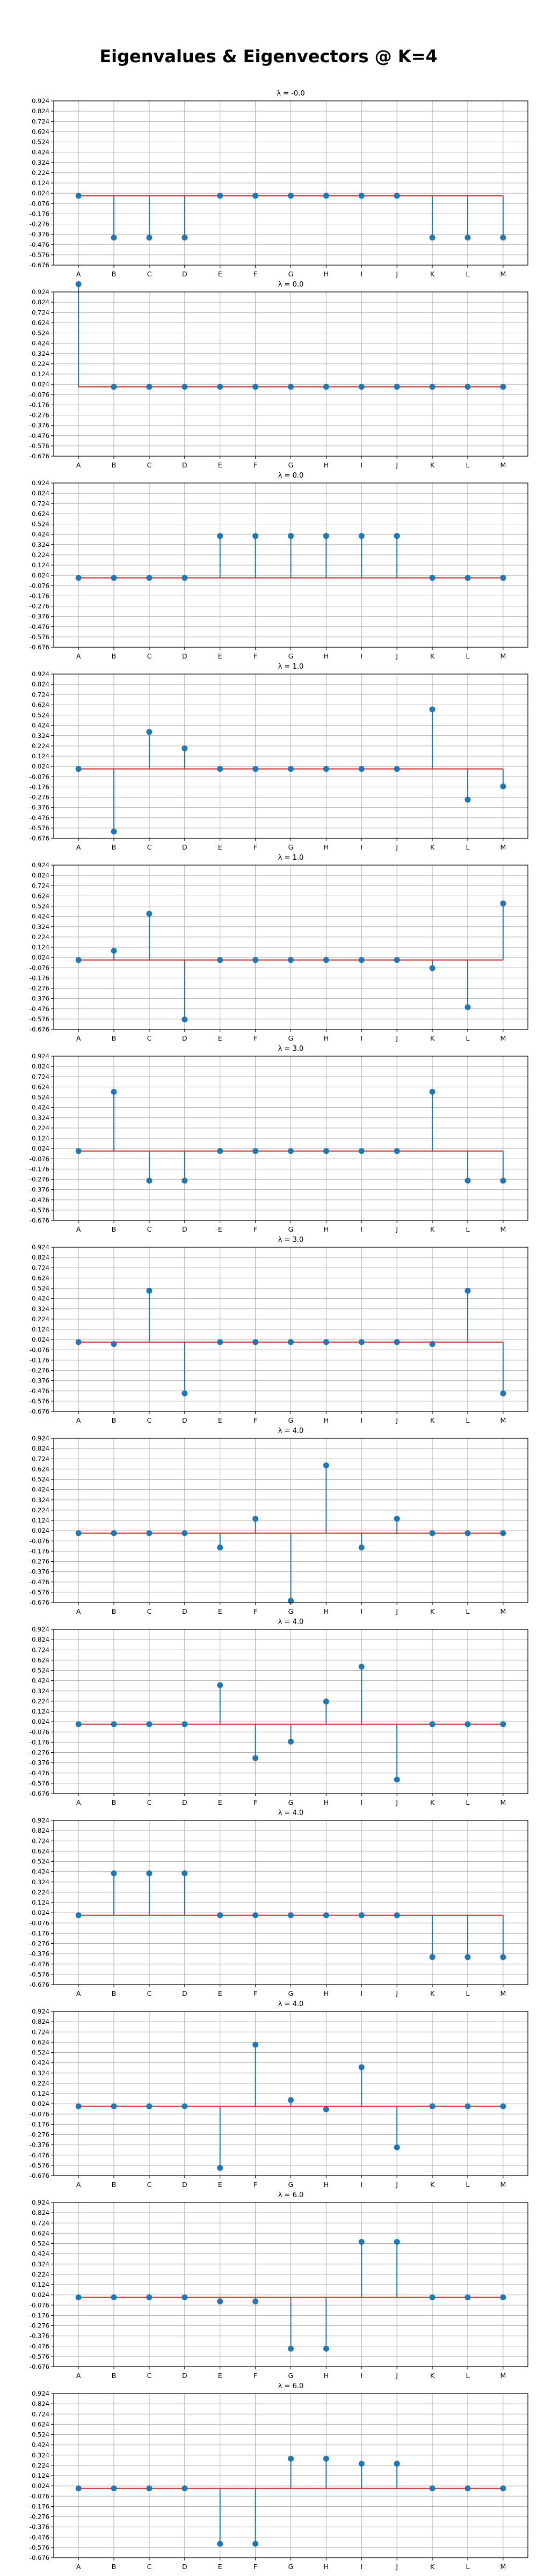  What do you see at coordinates (291, 2195) in the screenshot?
I see `chart-title: λ = 6.0` at bounding box center [291, 2195].